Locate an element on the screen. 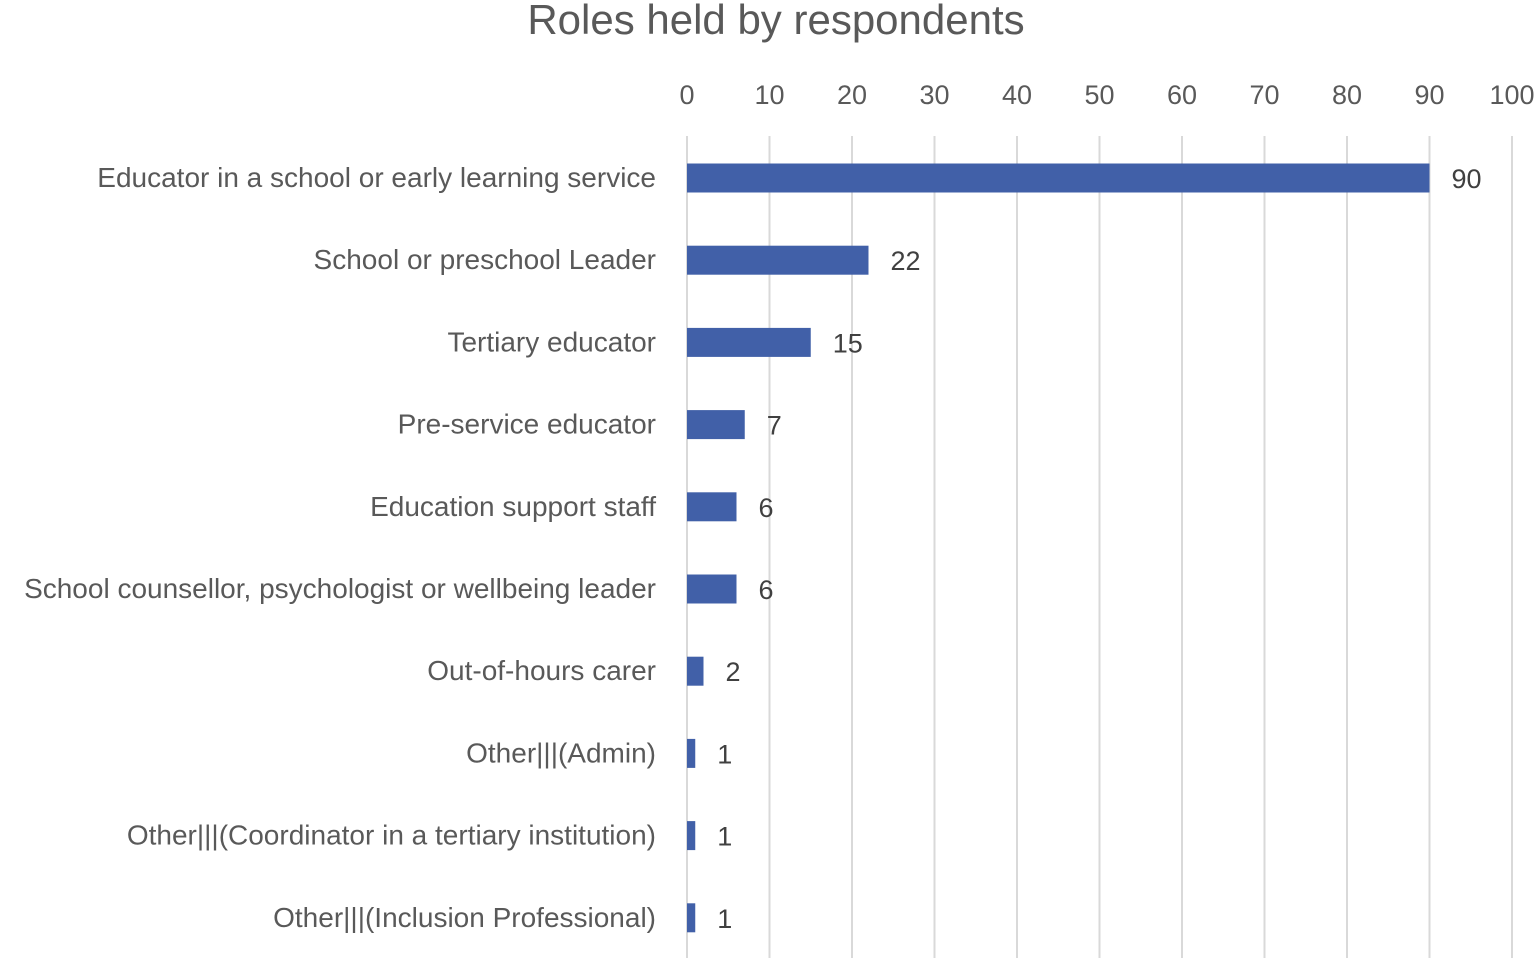 The image size is (1537, 963). data-label: 7 is located at coordinates (774, 426).